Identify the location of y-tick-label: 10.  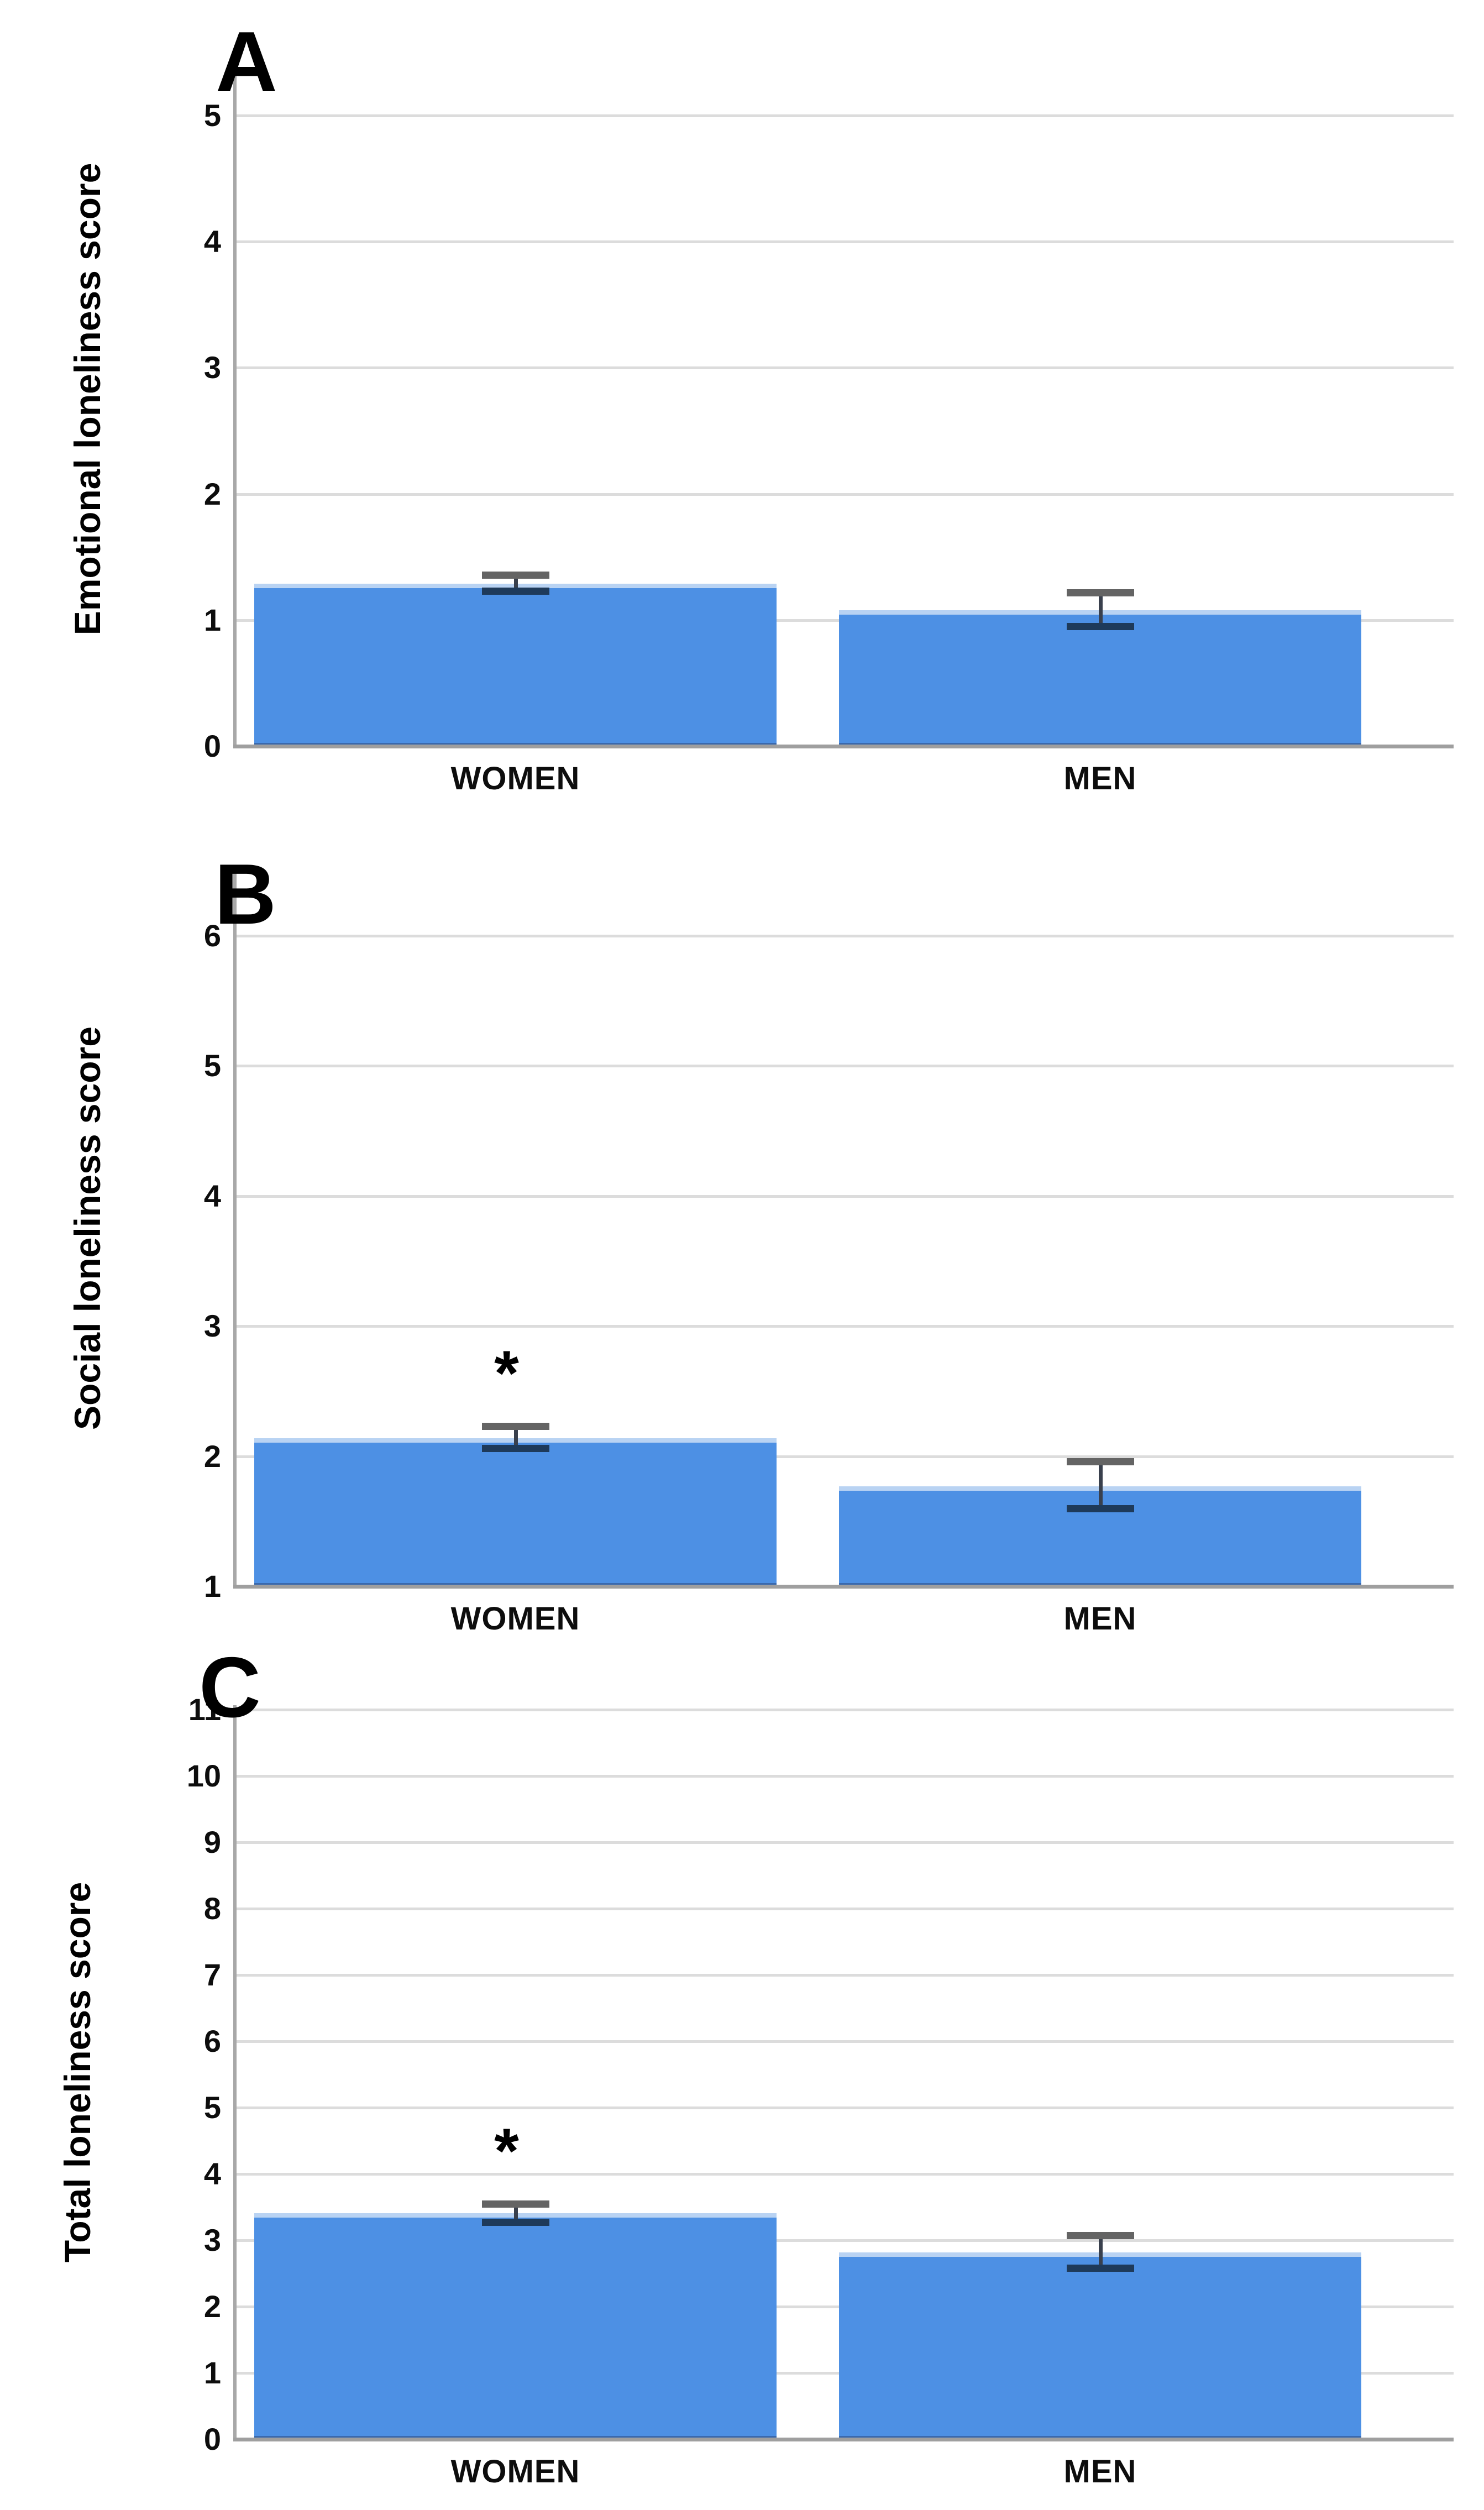
(203, 1776).